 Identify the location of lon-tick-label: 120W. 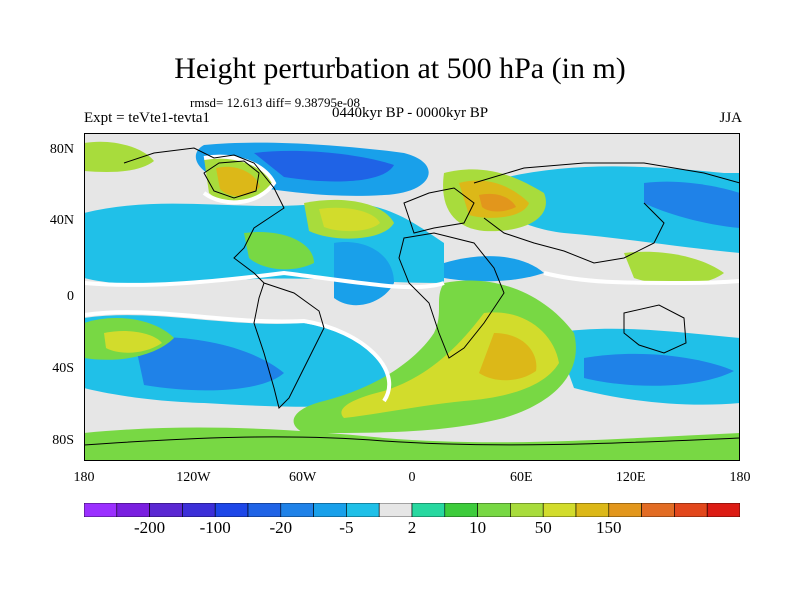
(193, 477).